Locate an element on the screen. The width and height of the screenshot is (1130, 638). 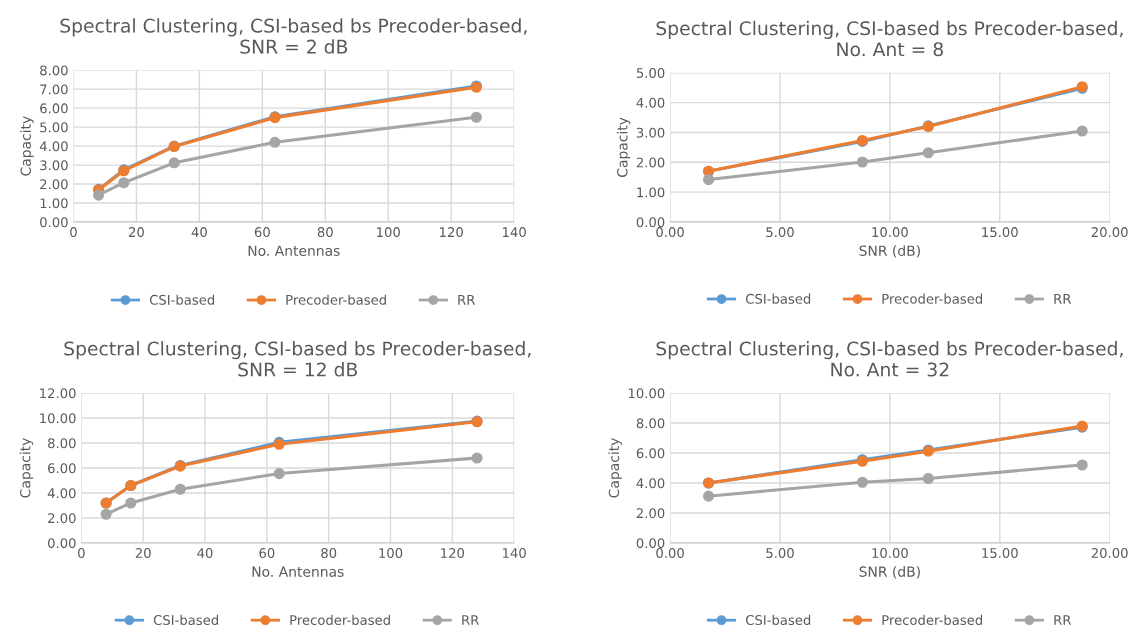
y-tick-label: 12.00 is located at coordinates (58, 393).